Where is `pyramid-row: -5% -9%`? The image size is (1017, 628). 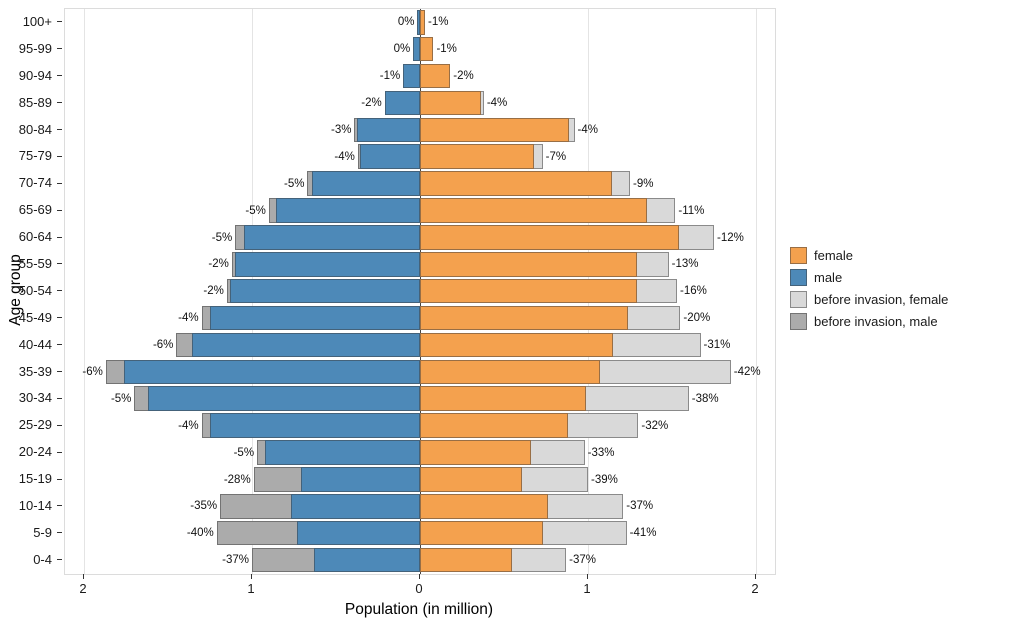
pyramid-row: -5% -9% is located at coordinates (420, 183).